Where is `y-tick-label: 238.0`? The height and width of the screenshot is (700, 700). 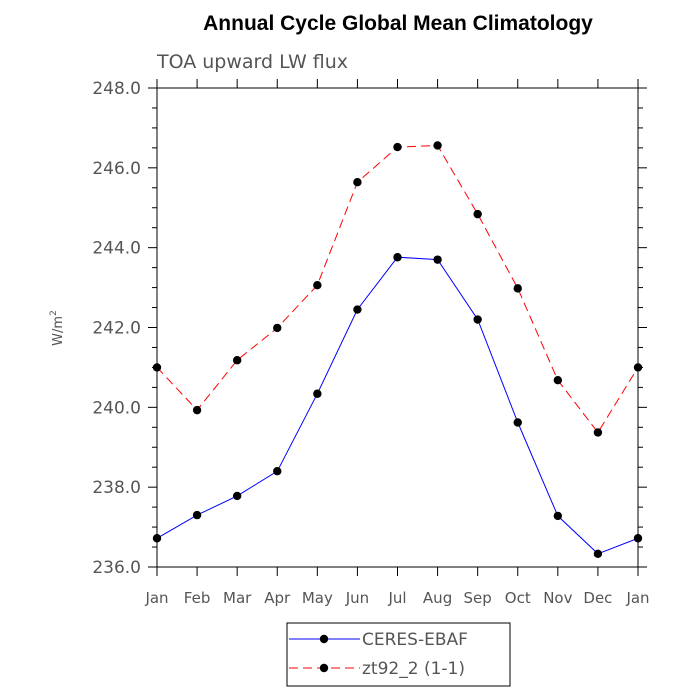
y-tick-label: 238.0 is located at coordinates (116, 488).